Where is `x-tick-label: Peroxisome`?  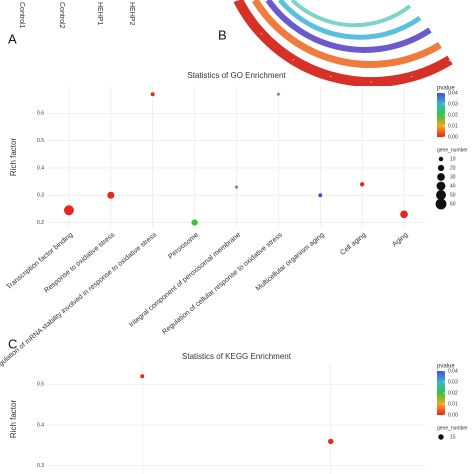
x-tick-label: Peroxisome is located at coordinates (183, 246).